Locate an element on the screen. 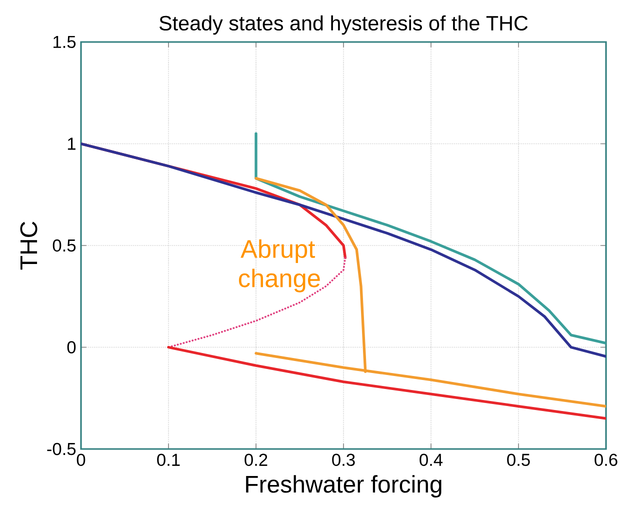 This screenshot has height=517, width=623. x-tick-label: 0.1 is located at coordinates (168, 460).